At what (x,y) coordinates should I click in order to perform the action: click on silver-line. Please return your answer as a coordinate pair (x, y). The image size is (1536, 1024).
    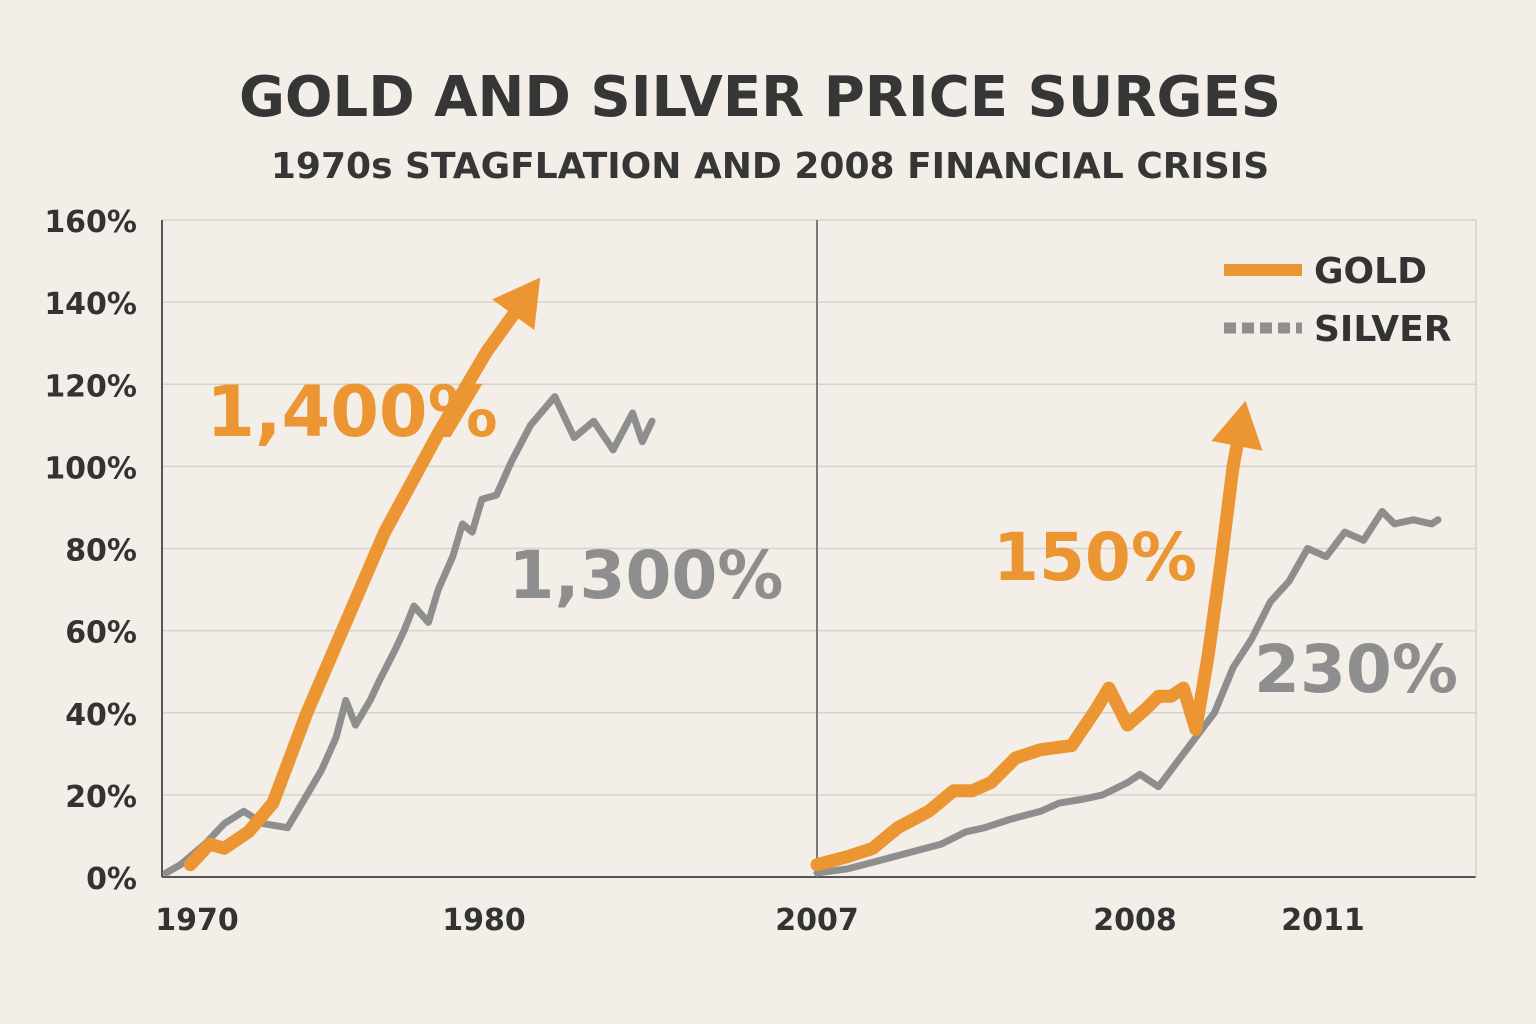
    Looking at the image, I should click on (1127, 692).